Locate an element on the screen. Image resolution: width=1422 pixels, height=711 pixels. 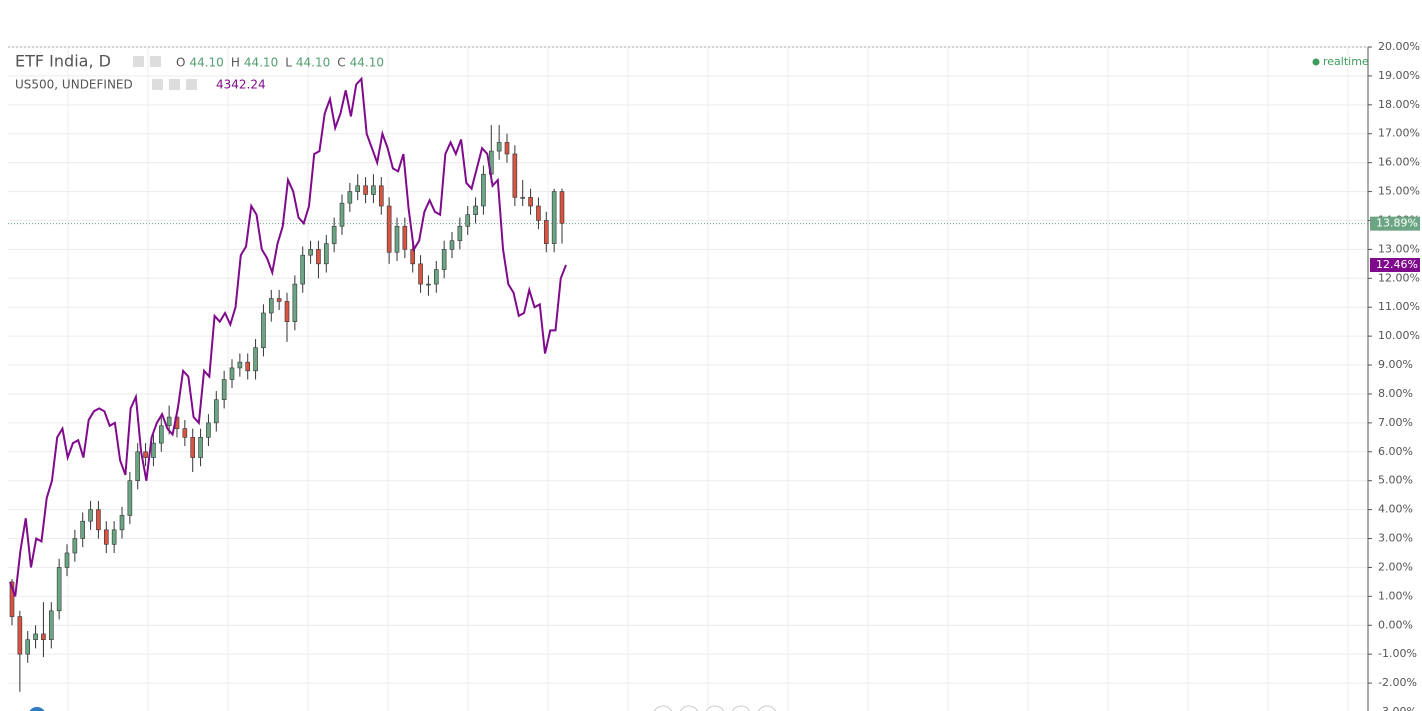
status-dot is located at coordinates (1316, 62).